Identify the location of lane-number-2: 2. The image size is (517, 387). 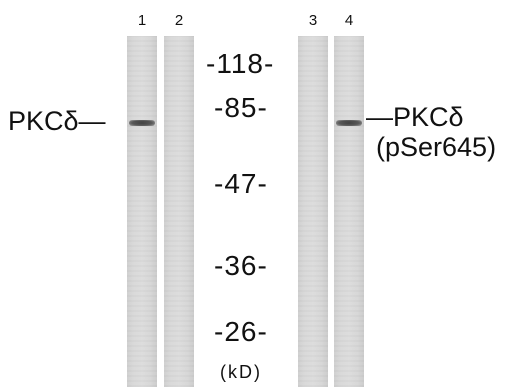
(179, 20).